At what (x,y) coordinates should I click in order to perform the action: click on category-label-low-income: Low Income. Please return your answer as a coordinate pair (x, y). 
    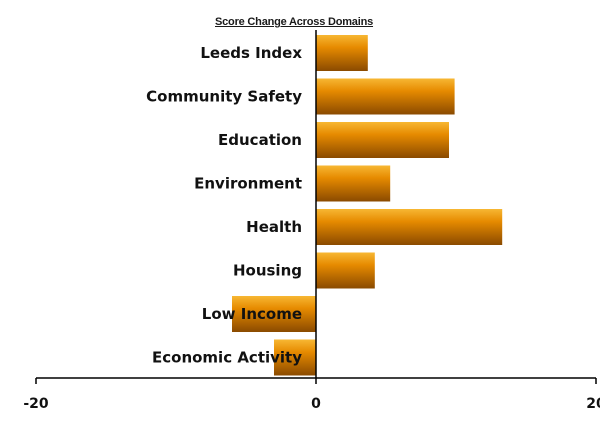
    Looking at the image, I should click on (252, 314).